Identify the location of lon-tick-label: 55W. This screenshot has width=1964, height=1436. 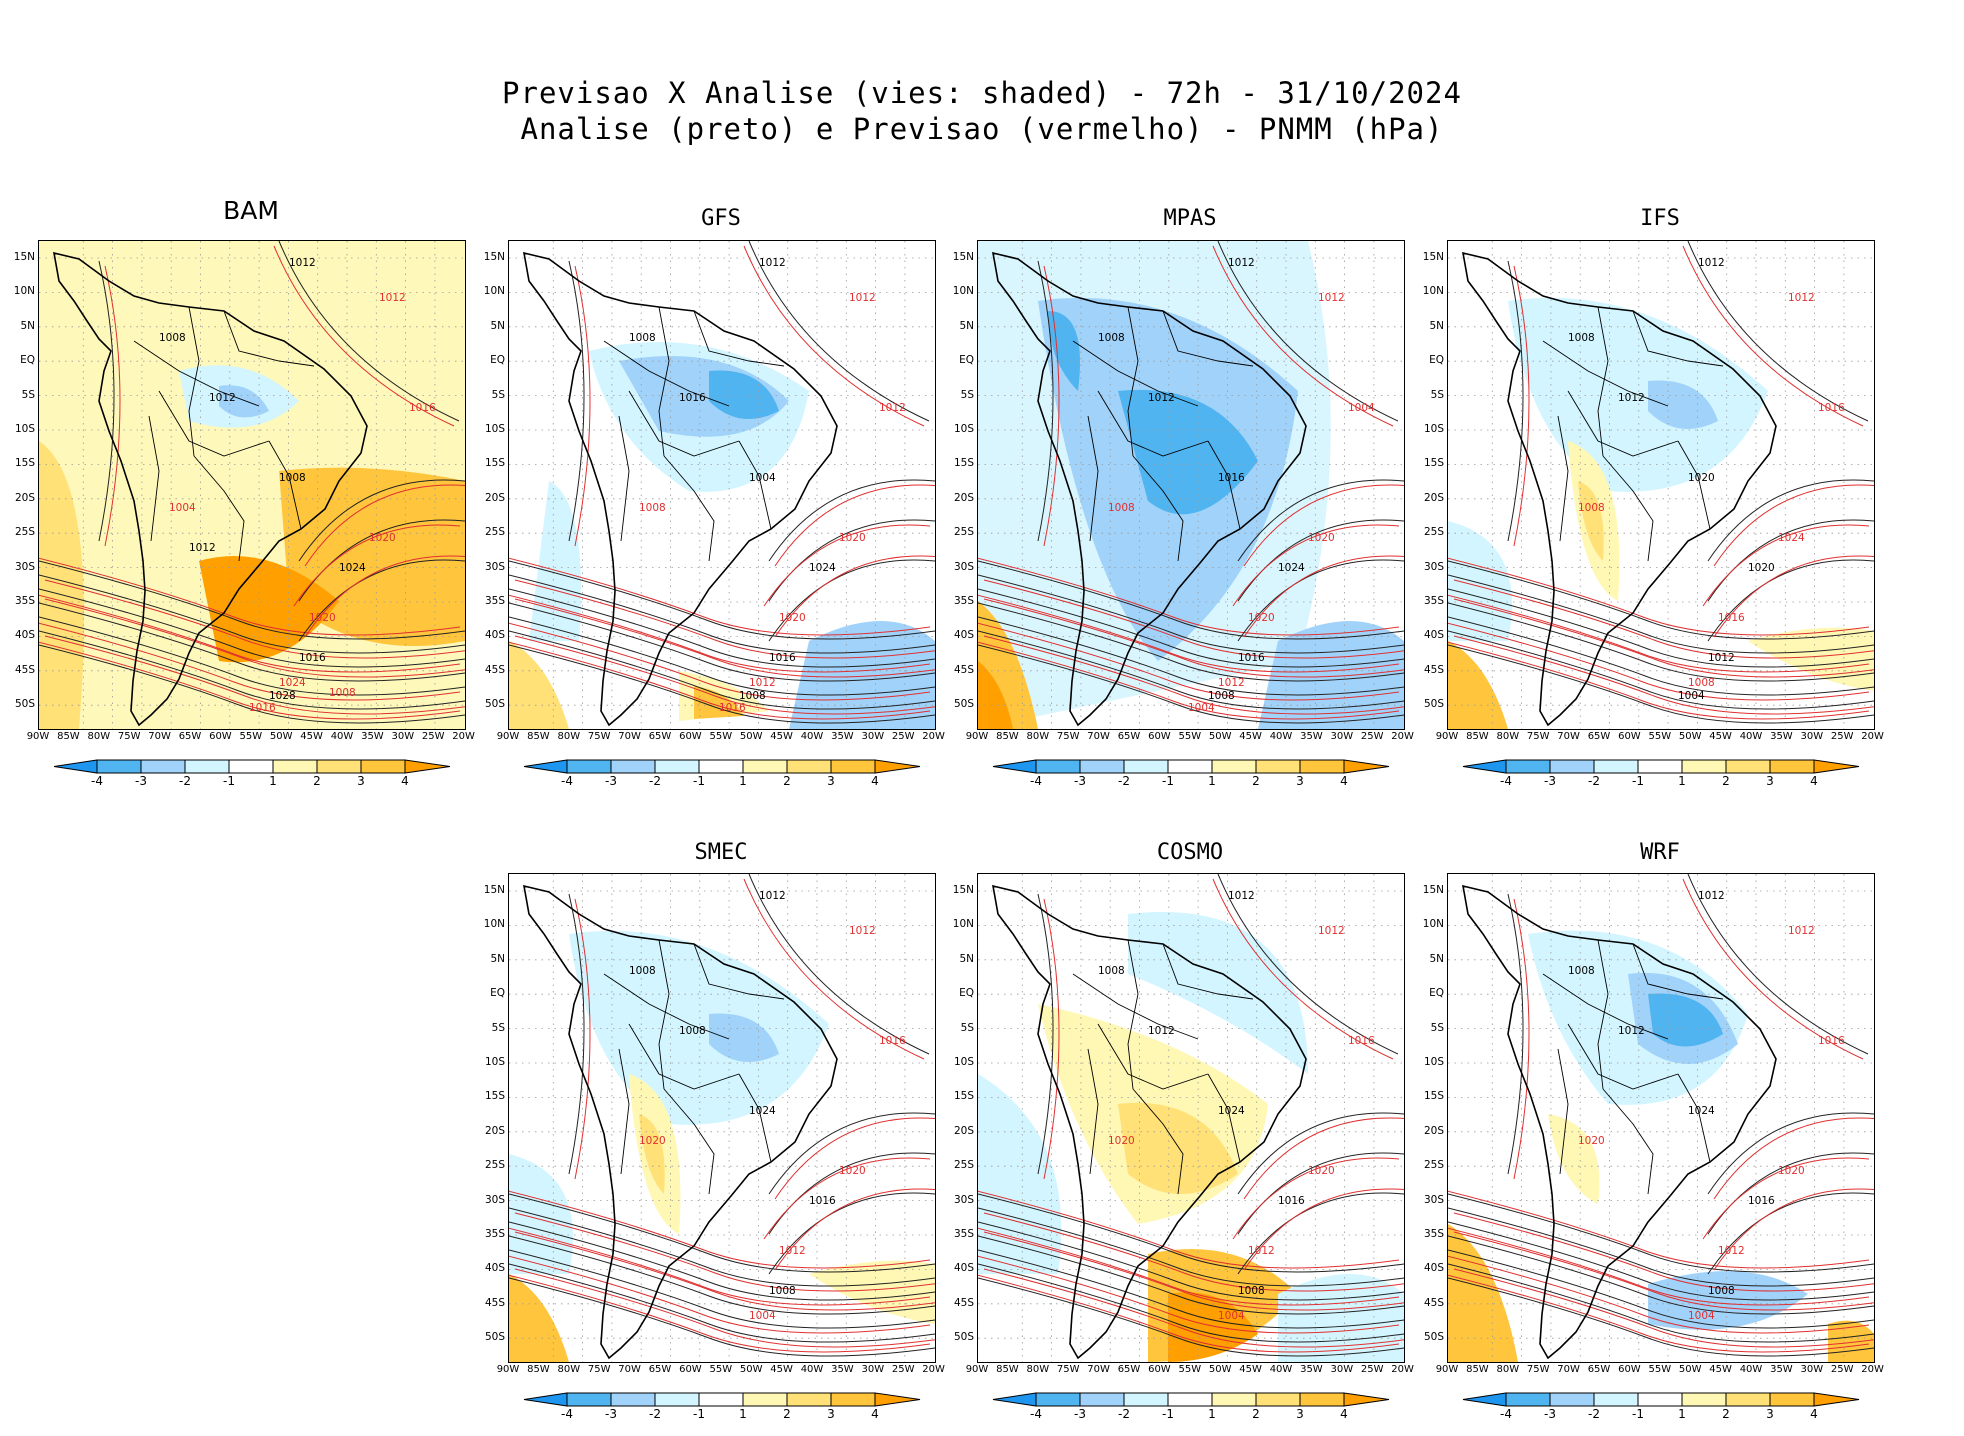
(721, 1369).